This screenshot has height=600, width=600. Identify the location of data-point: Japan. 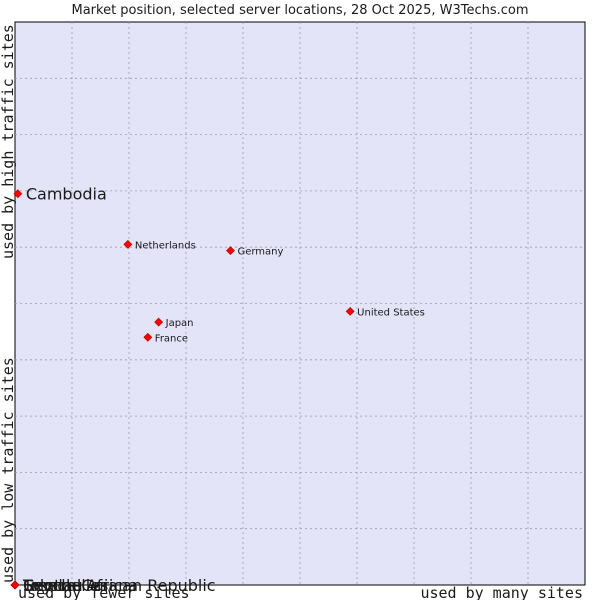
(174, 323).